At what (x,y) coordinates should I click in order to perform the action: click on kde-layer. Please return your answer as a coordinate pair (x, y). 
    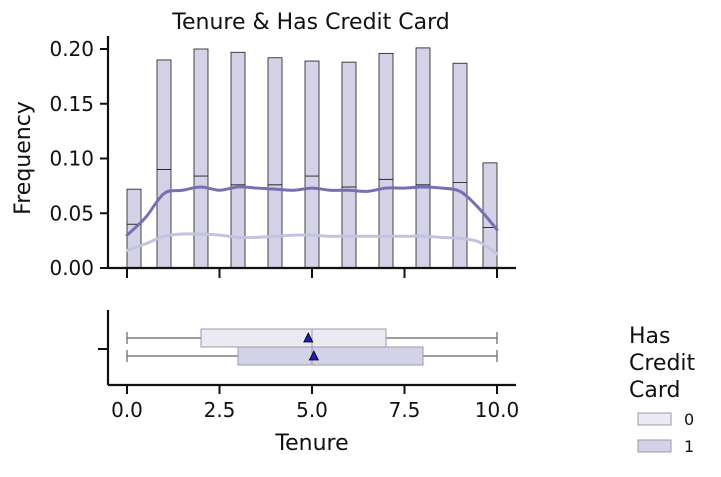
    Looking at the image, I should click on (312, 220).